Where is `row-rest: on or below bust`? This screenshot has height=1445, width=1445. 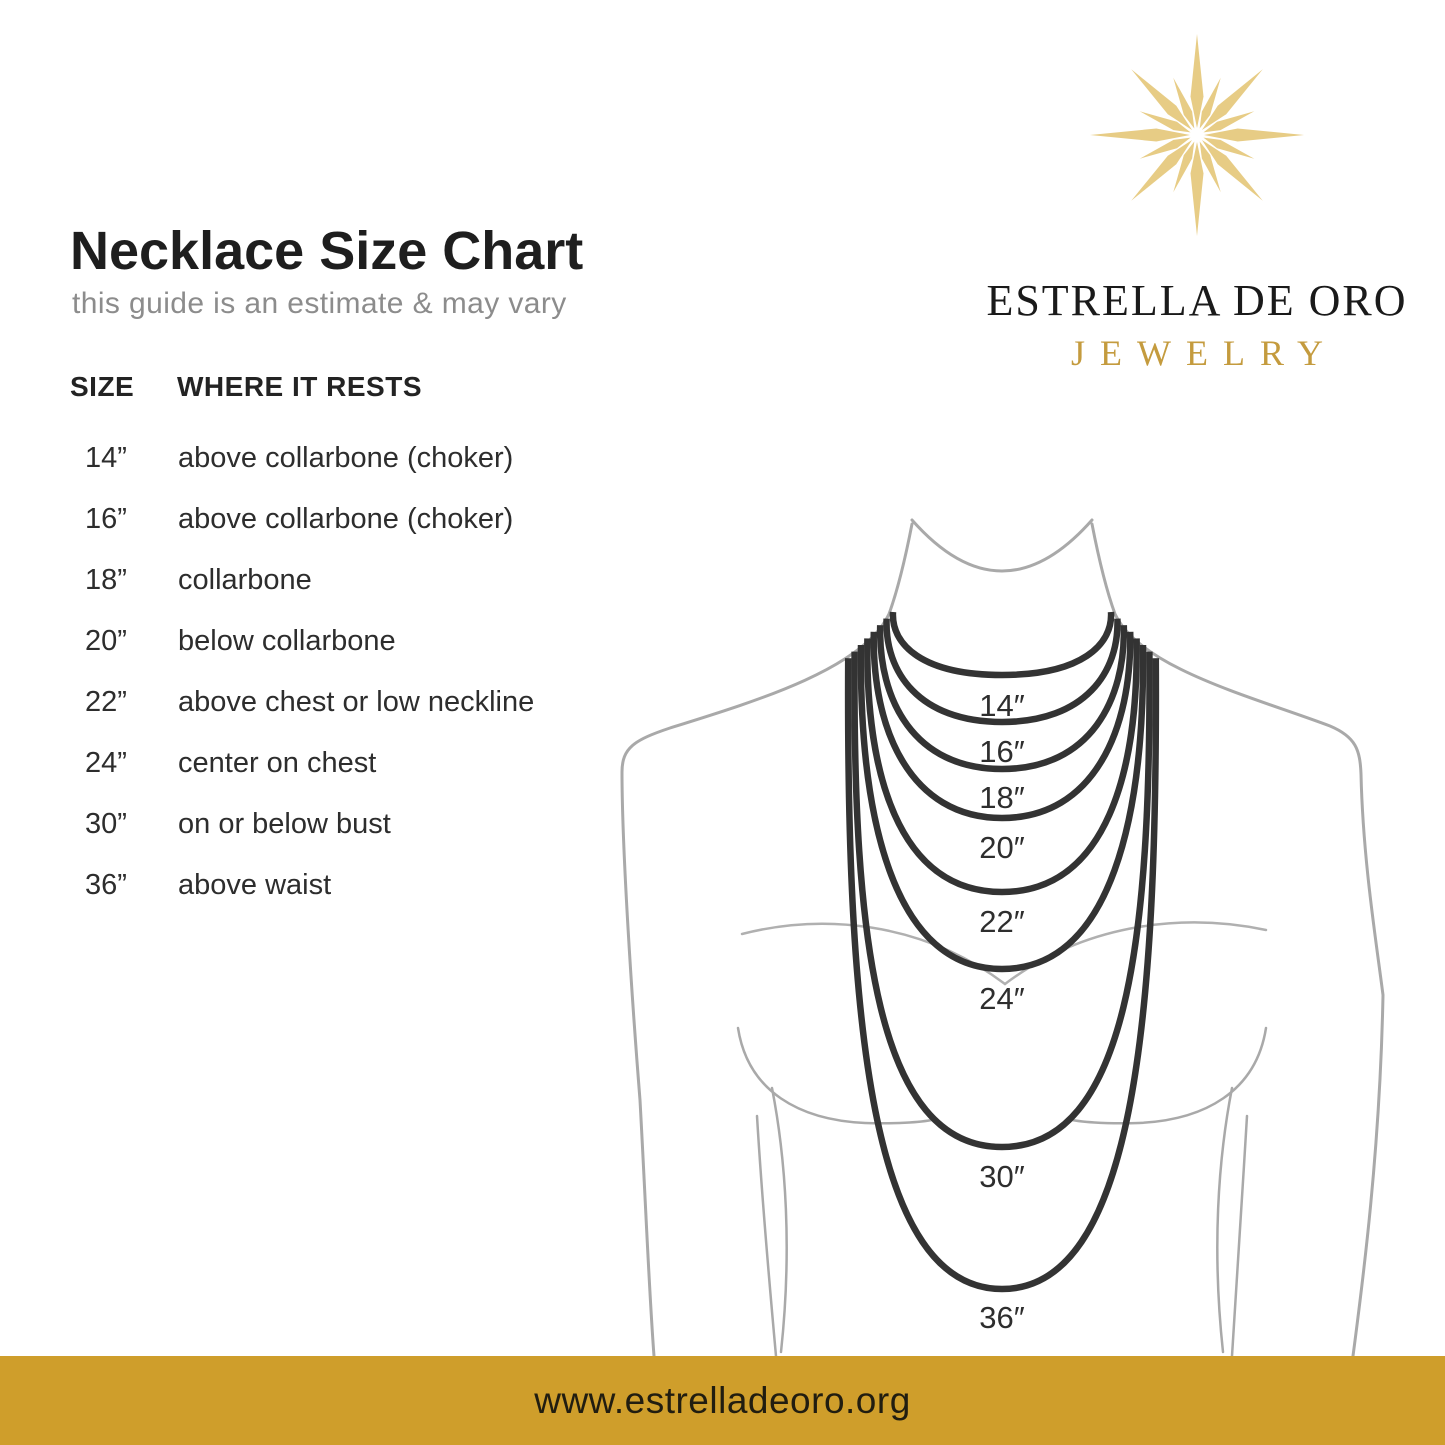 row-rest: on or below bust is located at coordinates (284, 824).